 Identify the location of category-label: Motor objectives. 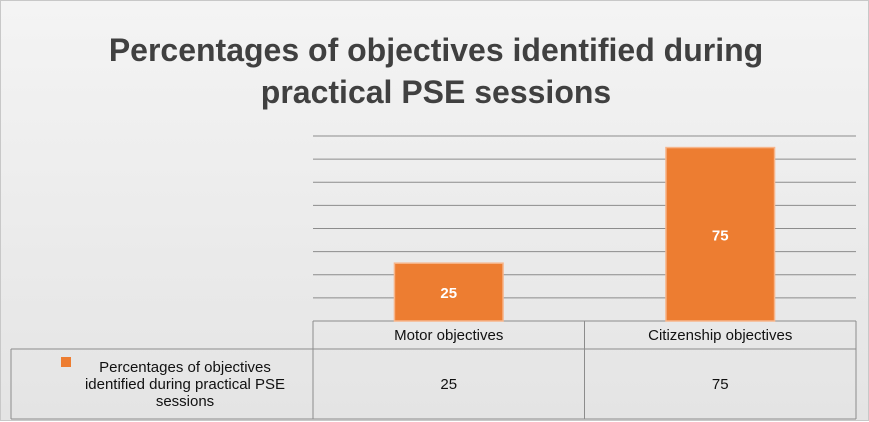
(449, 335).